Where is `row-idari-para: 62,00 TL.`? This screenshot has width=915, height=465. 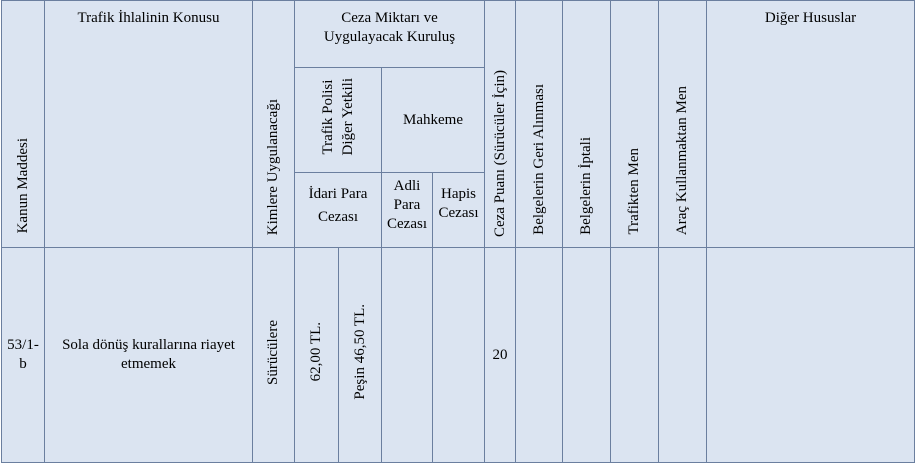 row-idari-para: 62,00 TL. is located at coordinates (316, 355).